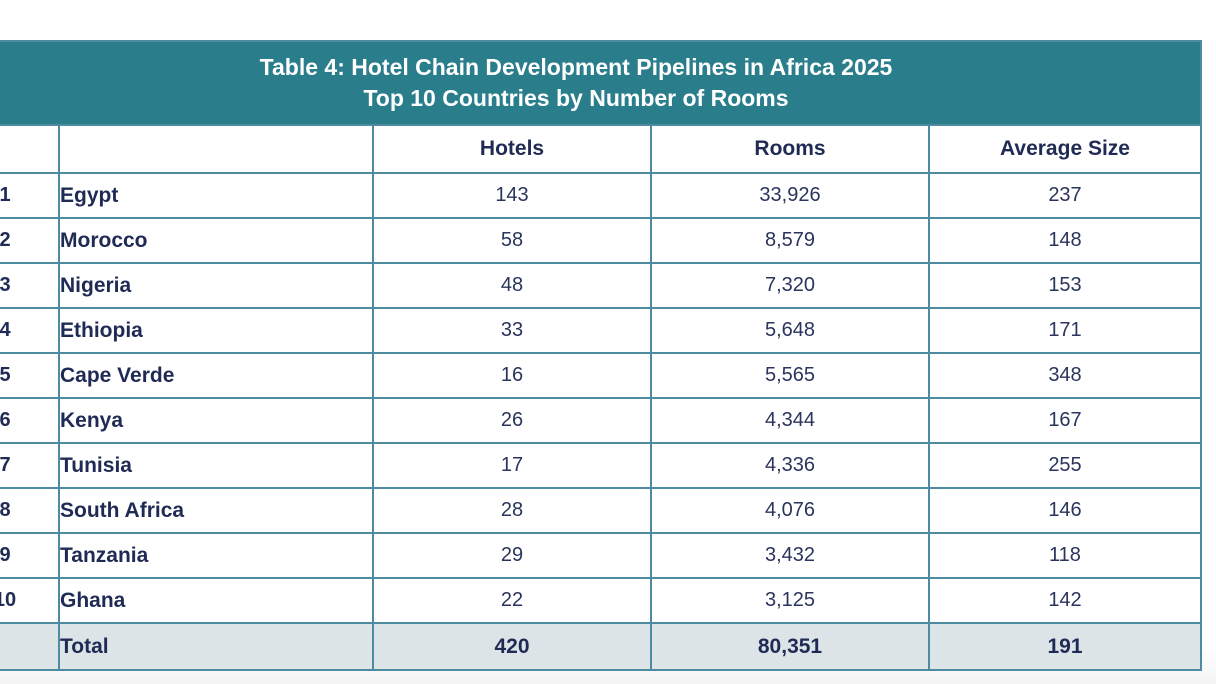 Image resolution: width=1216 pixels, height=684 pixels. I want to click on total-rooms: 80,351, so click(790, 646).